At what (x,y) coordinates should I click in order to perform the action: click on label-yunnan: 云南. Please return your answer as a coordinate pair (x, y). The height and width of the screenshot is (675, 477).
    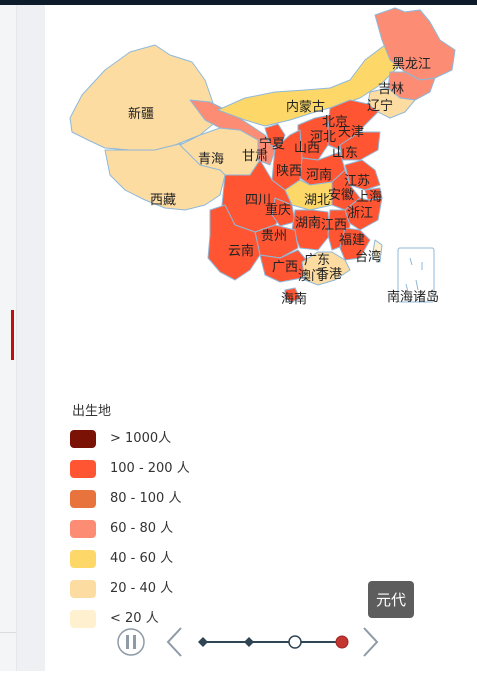
    Looking at the image, I should click on (241, 251).